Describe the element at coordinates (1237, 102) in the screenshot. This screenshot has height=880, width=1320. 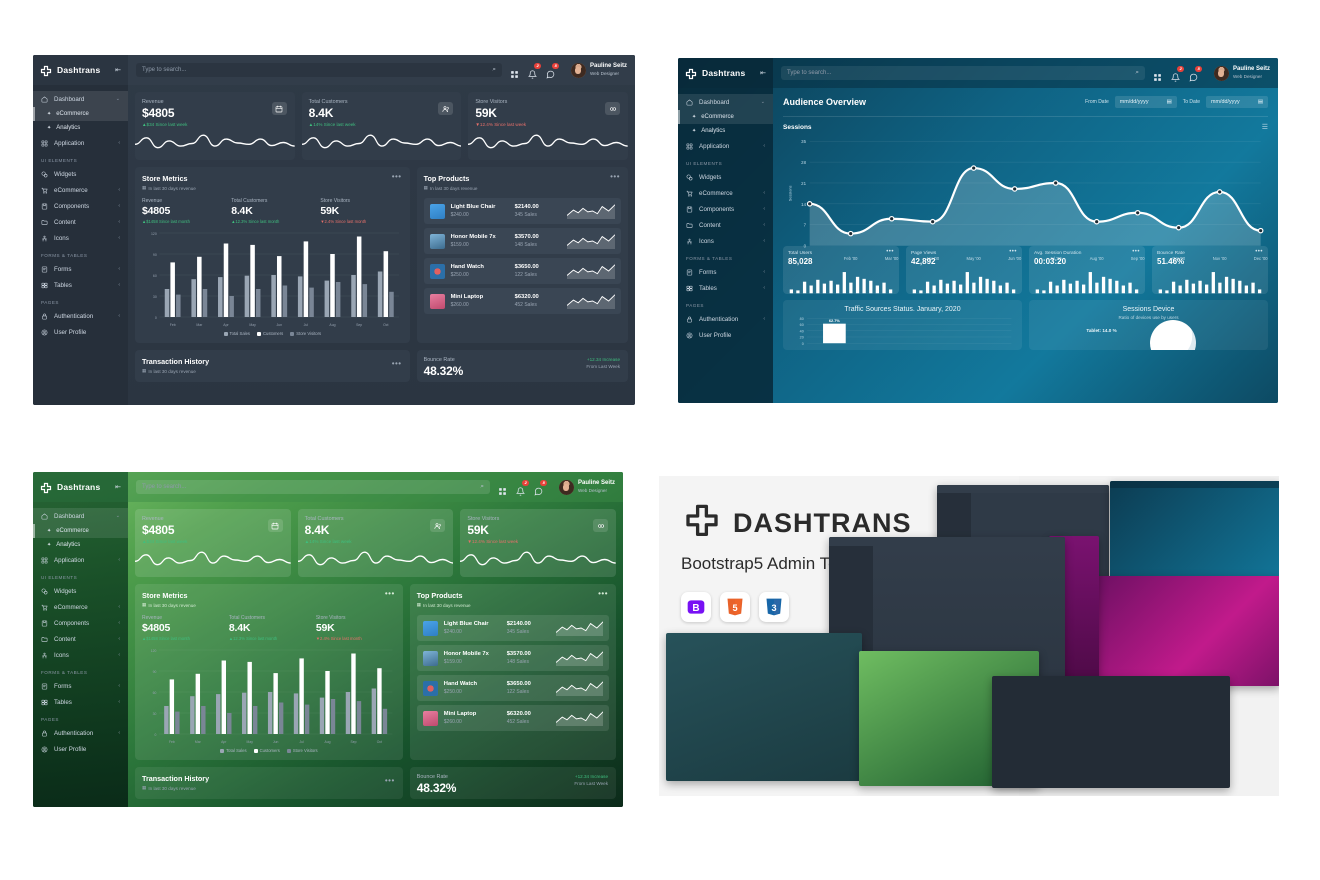
I see `to-date-input: mm/dd/yyyy ▤` at that location.